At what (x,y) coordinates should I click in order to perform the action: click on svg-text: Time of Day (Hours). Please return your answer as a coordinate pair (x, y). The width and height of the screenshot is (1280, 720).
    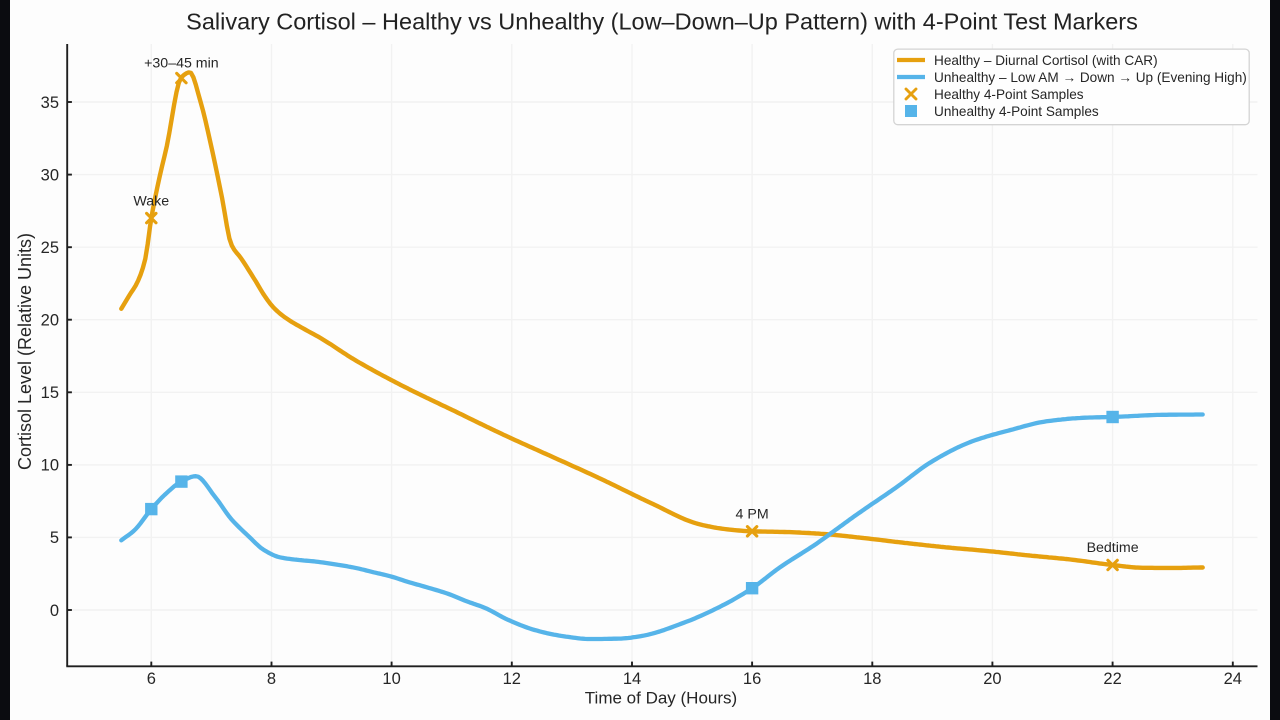
    Looking at the image, I should click on (661, 698).